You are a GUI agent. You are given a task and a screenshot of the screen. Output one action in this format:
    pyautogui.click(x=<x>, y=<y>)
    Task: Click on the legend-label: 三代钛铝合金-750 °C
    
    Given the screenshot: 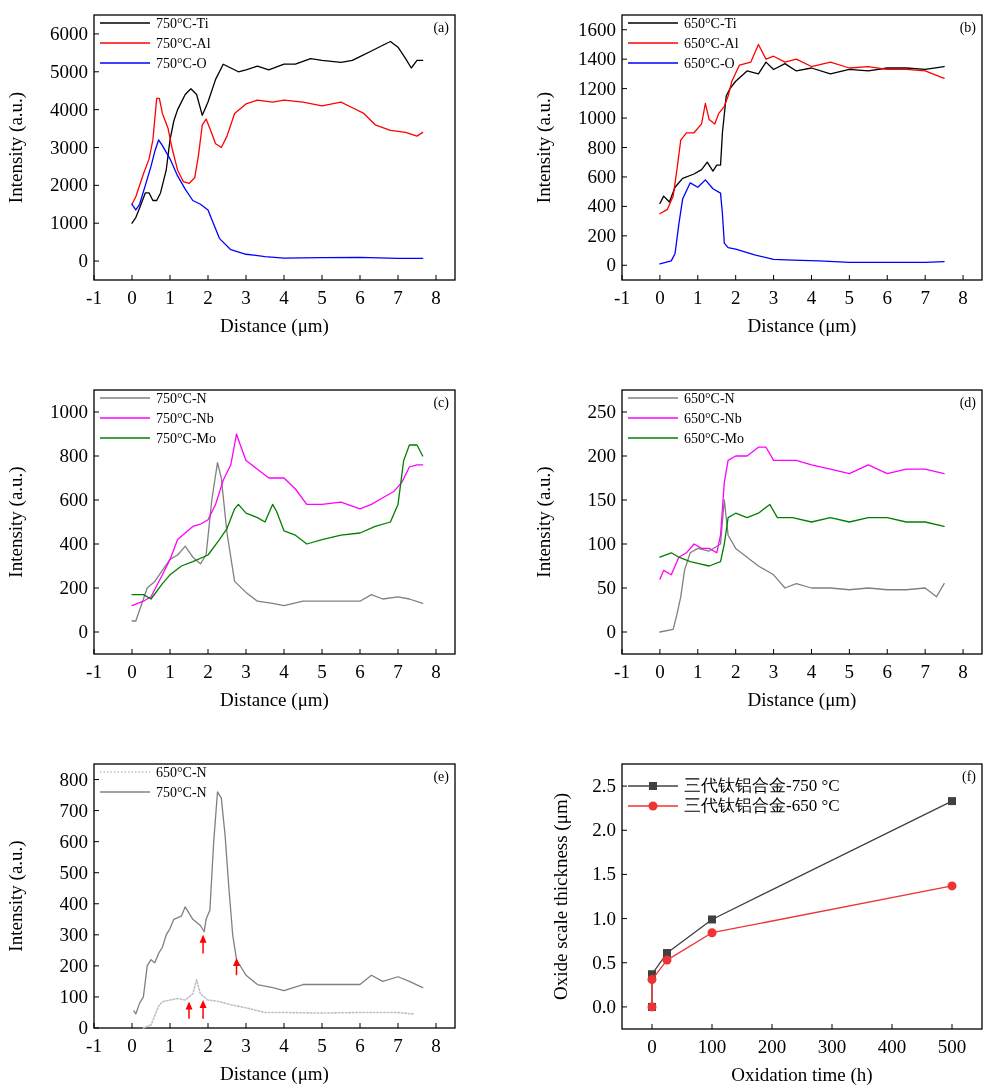 What is the action you would take?
    pyautogui.click(x=762, y=785)
    